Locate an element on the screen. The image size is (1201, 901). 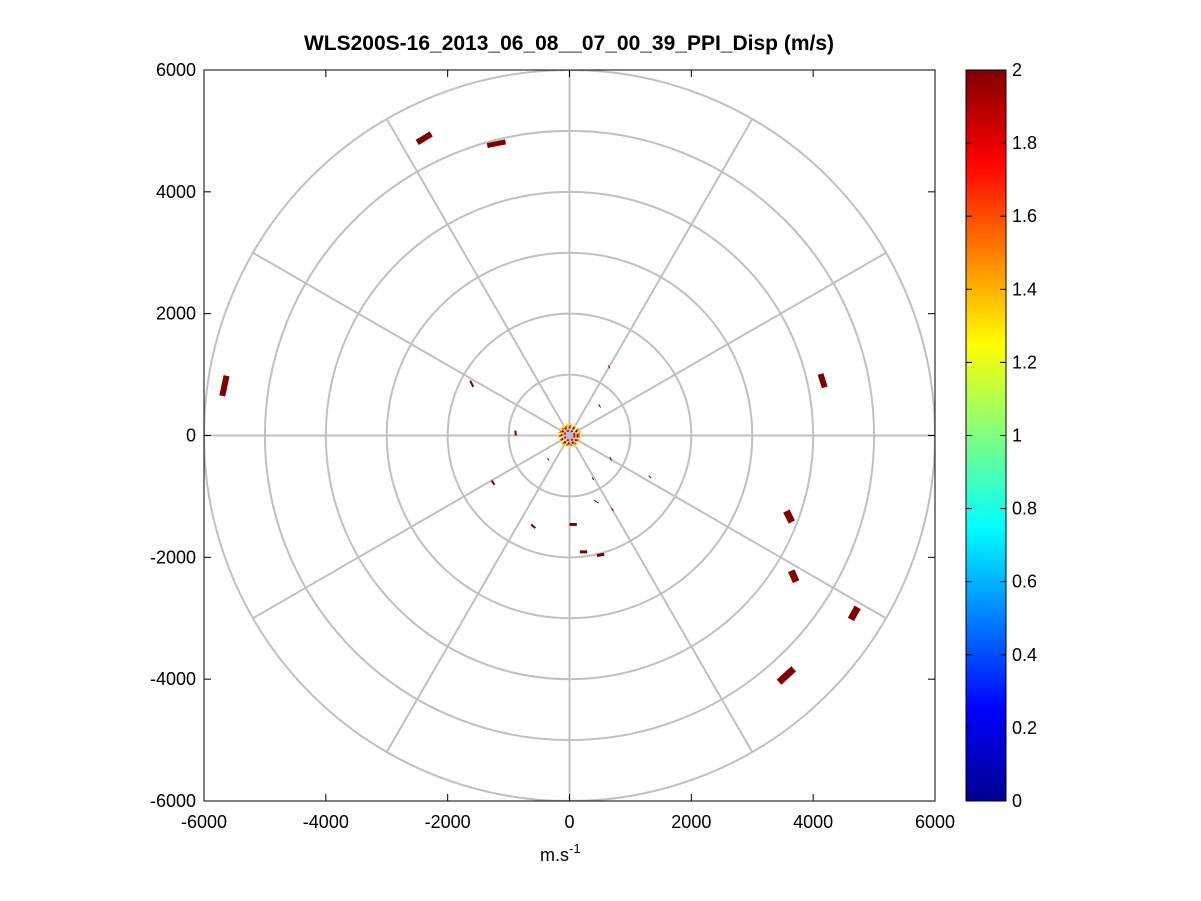
center-cluster-ring is located at coordinates (569, 435).